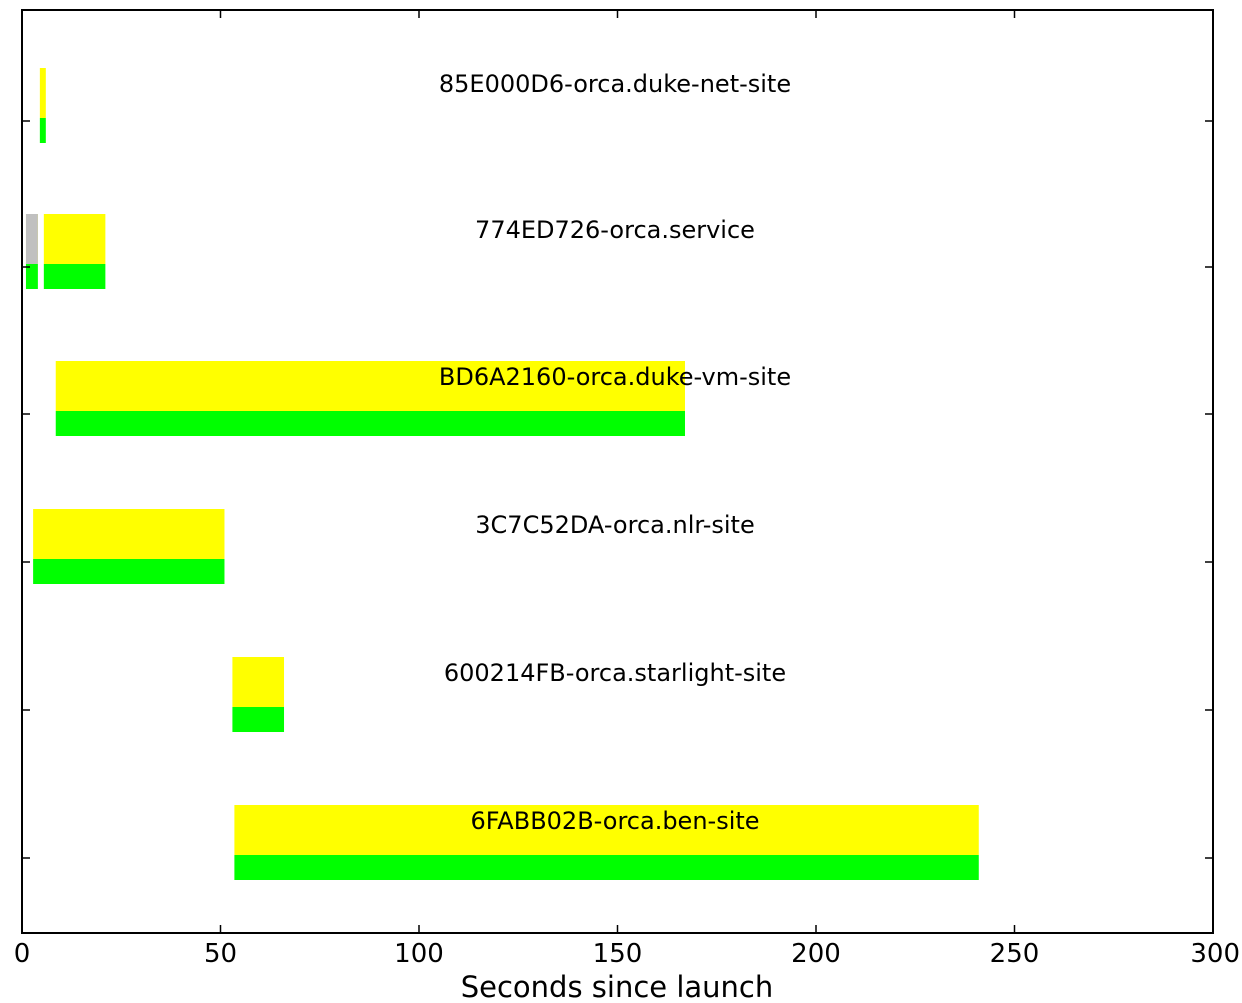 This screenshot has width=1242, height=1003. Describe the element at coordinates (615, 377) in the screenshot. I see `row-label: BD6A2160-orca.duke-vm-site` at that location.